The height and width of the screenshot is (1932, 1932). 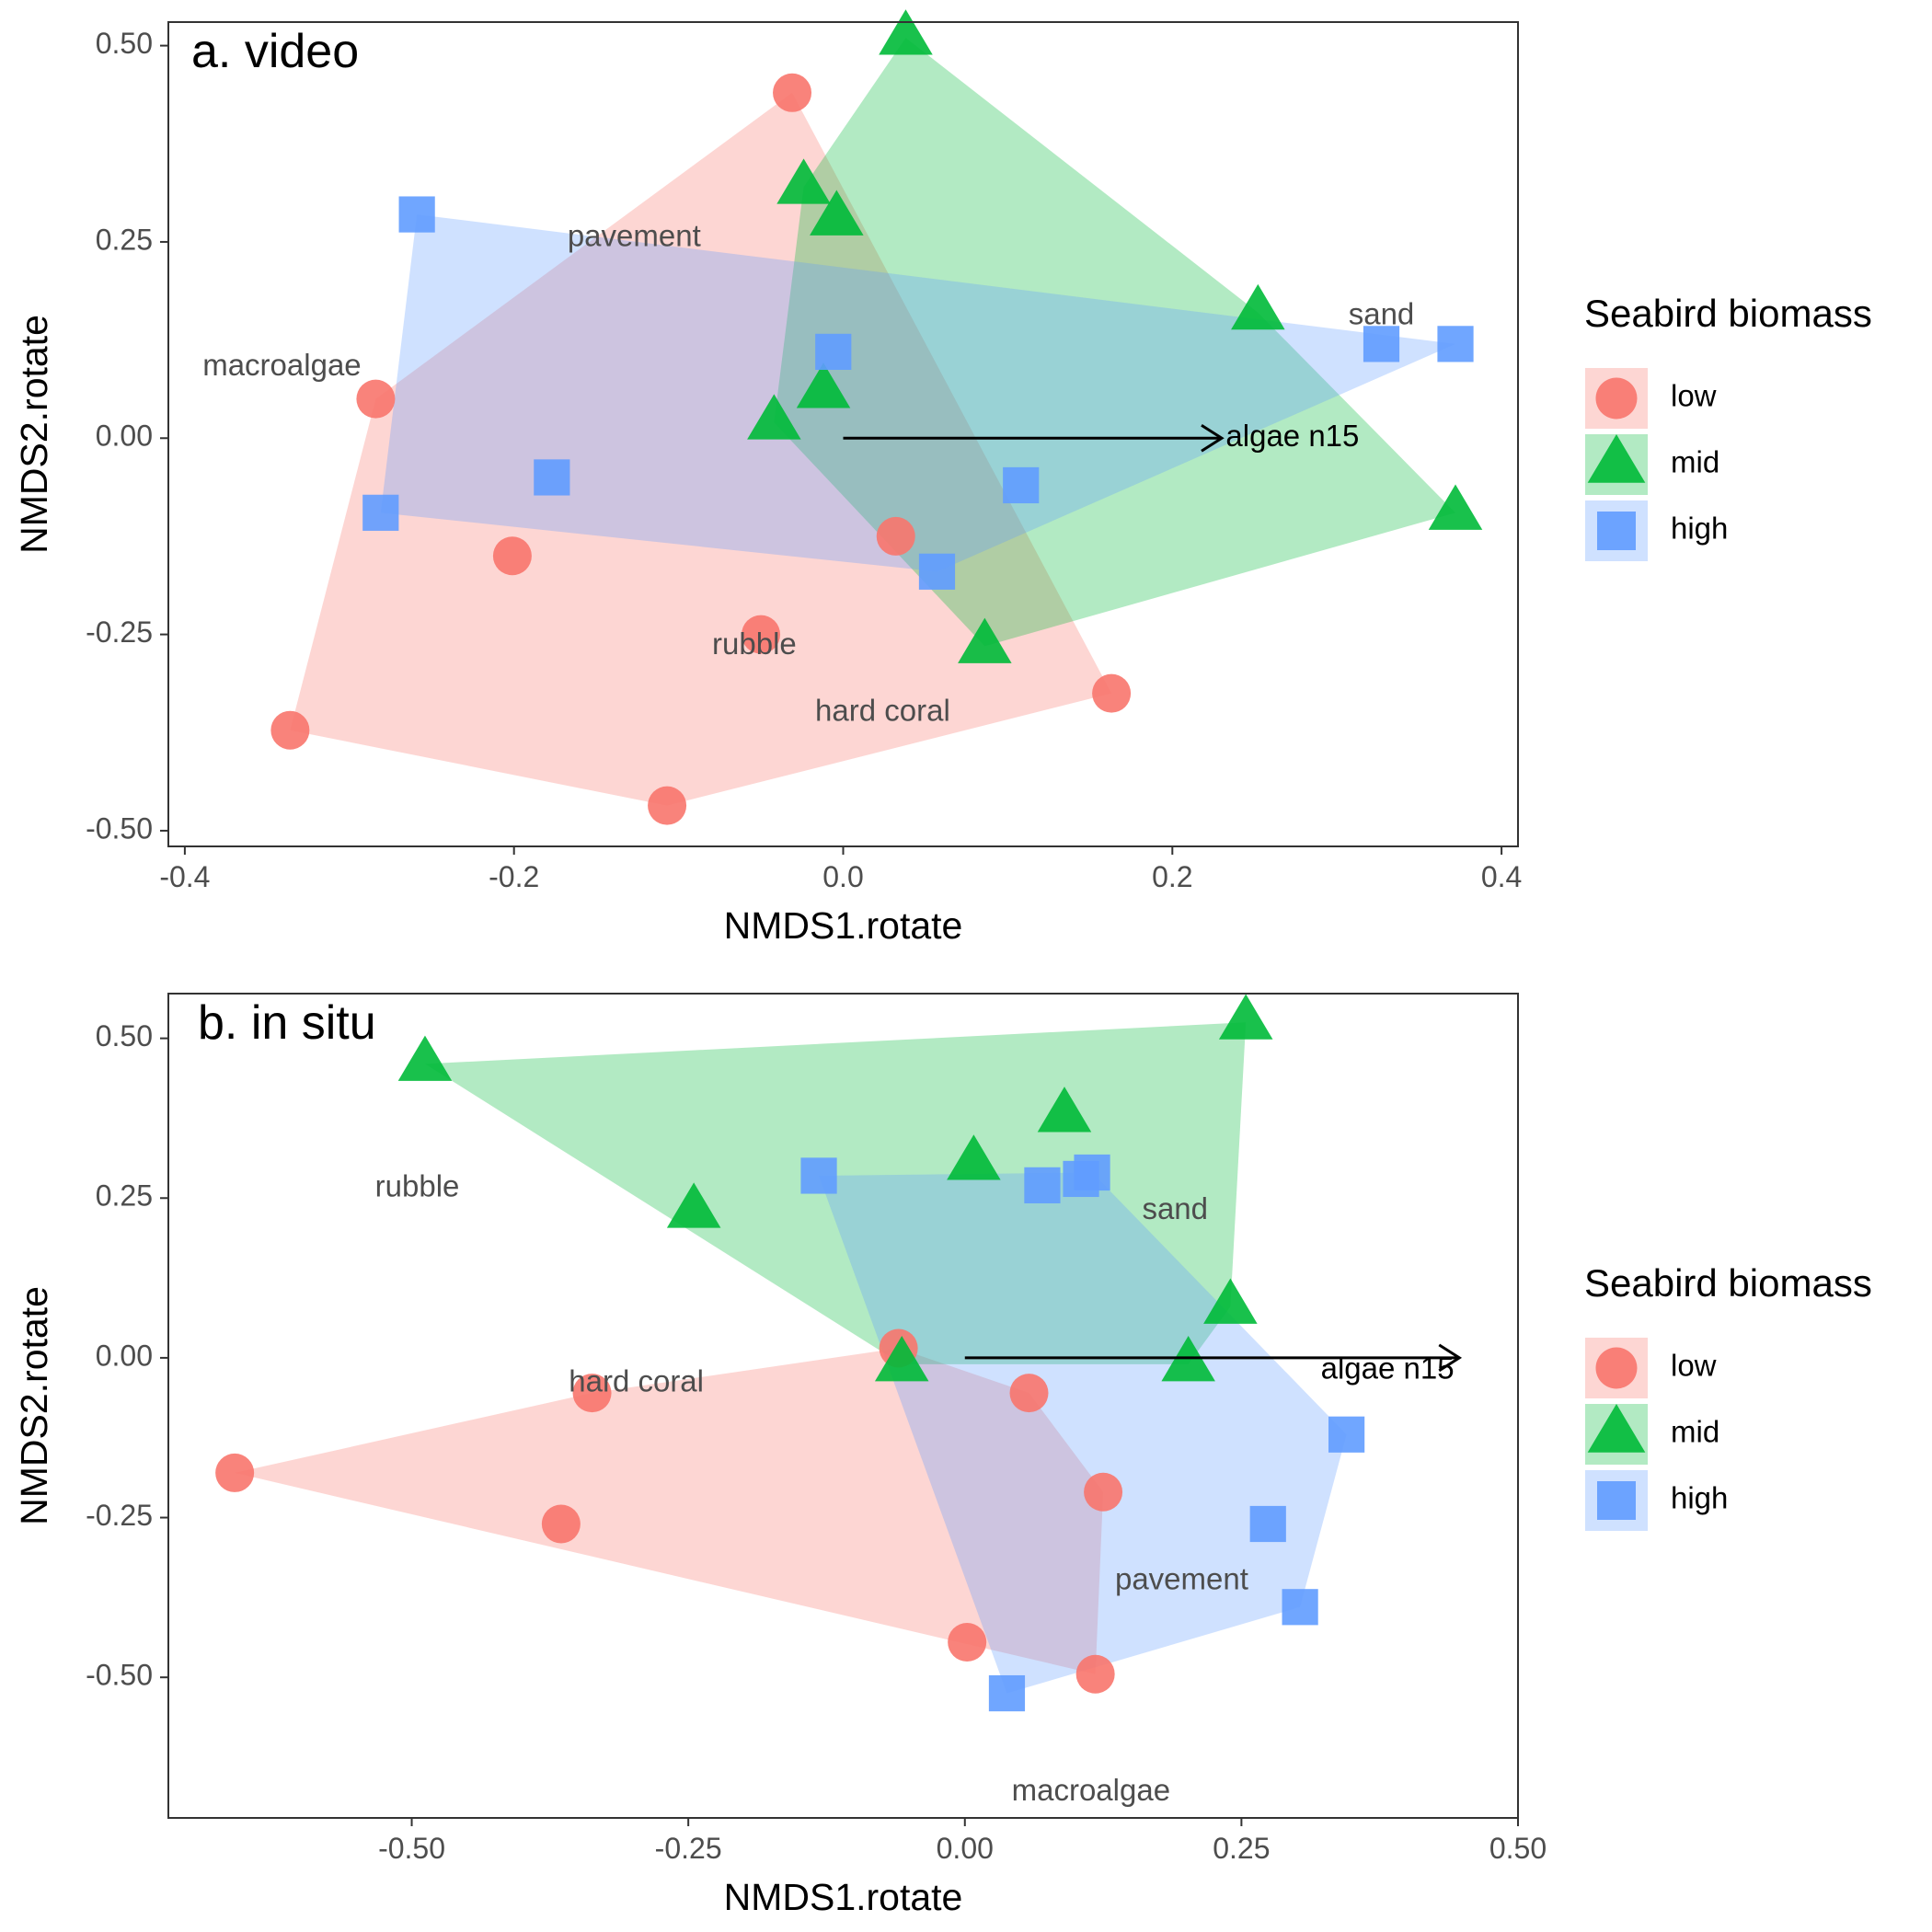 What do you see at coordinates (882, 711) in the screenshot?
I see `env-label: hard coral` at bounding box center [882, 711].